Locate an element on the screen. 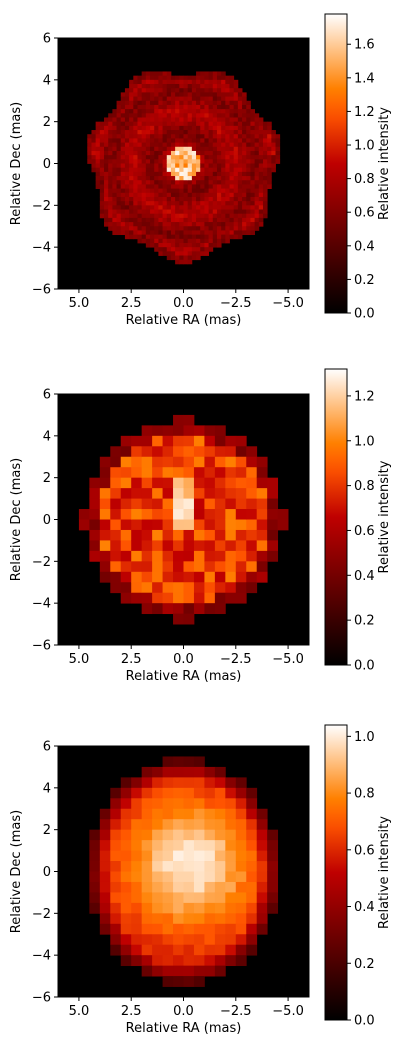 The width and height of the screenshot is (400, 1050). colorbar-tick-label: 0.8 is located at coordinates (364, 486).